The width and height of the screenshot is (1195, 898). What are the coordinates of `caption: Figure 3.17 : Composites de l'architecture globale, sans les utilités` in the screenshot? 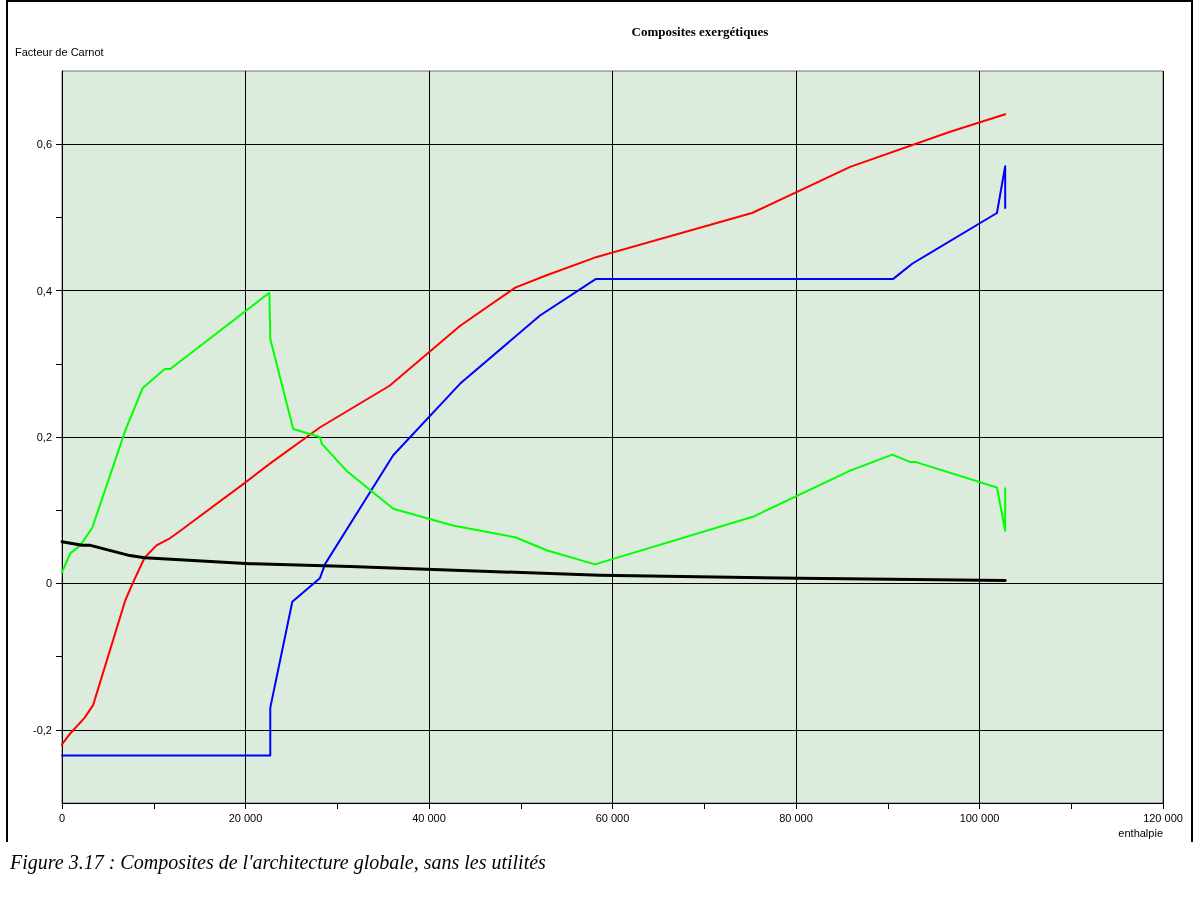 It's located at (278, 862).